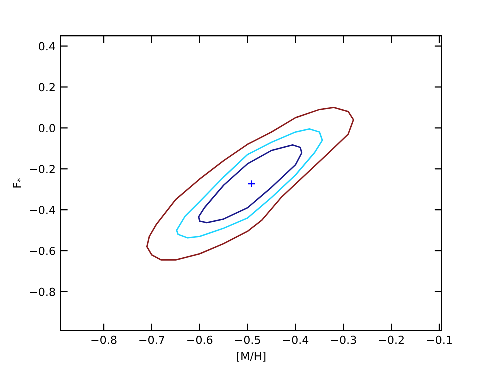  I want to click on y-tick-label: 0.2, so click(47, 87).